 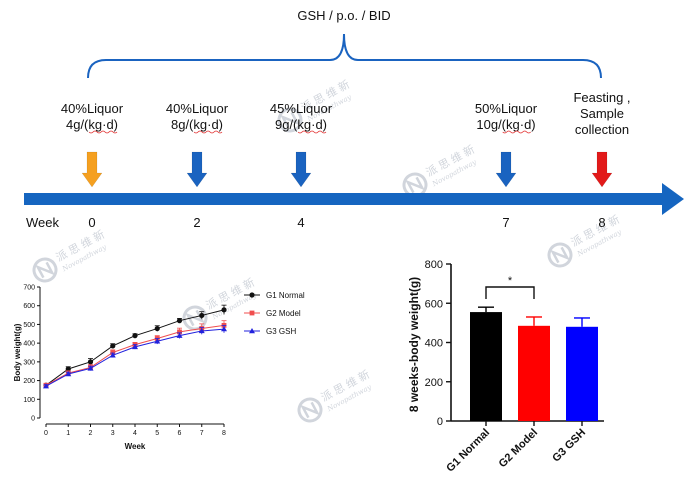 I want to click on timeline-arrow, so click(x=354, y=199).